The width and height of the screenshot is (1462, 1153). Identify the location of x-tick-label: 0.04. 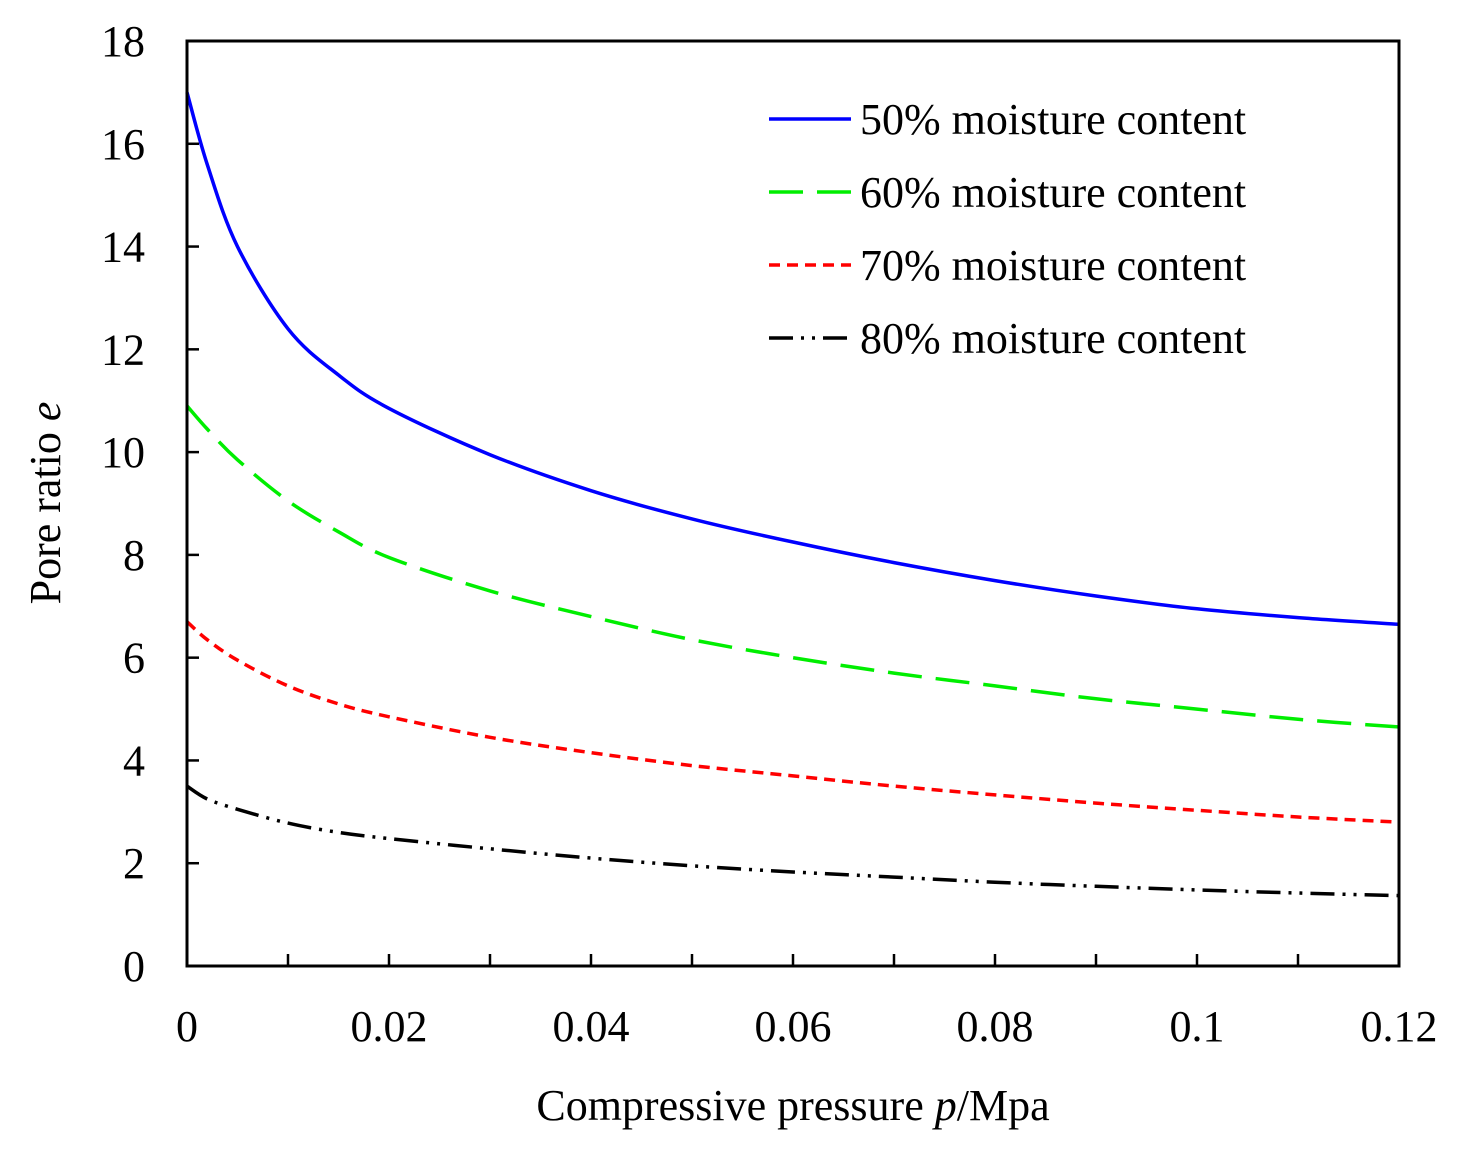
(591, 1026).